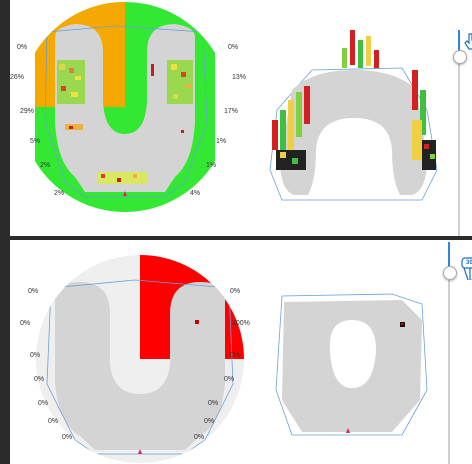 The height and width of the screenshot is (464, 472). I want to click on bars-front, so click(360, 49).